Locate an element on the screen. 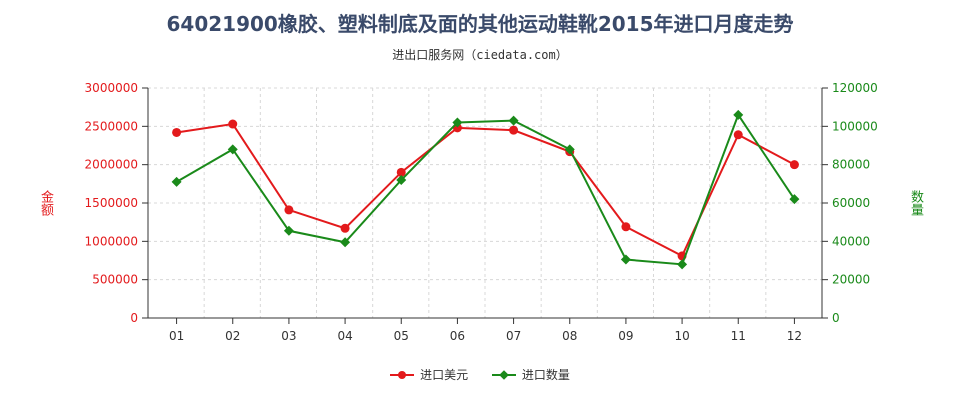 This screenshot has width=960, height=400. legend-item-quantity: 进口数量 is located at coordinates (530, 374).